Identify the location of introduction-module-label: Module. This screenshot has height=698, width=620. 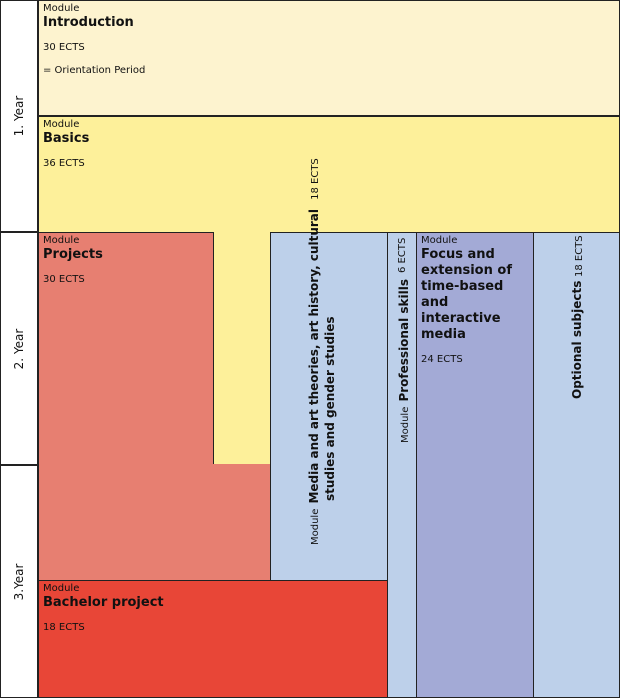
(61, 8).